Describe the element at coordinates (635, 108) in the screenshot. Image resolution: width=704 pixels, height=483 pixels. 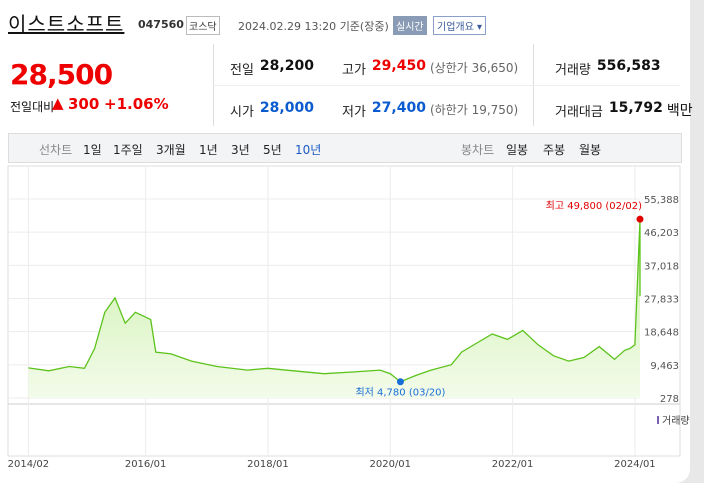
I see `stat-value: 15,792` at that location.